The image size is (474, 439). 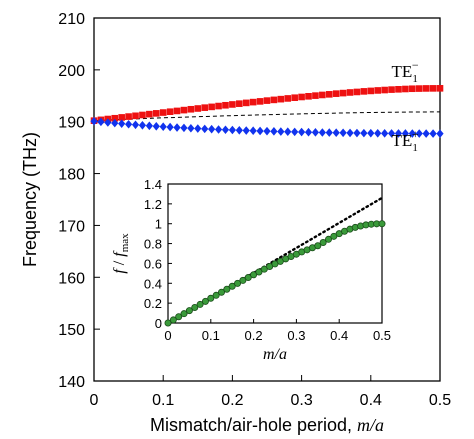 What do you see at coordinates (405, 140) in the screenshot?
I see `mode-annotation: TE1+` at bounding box center [405, 140].